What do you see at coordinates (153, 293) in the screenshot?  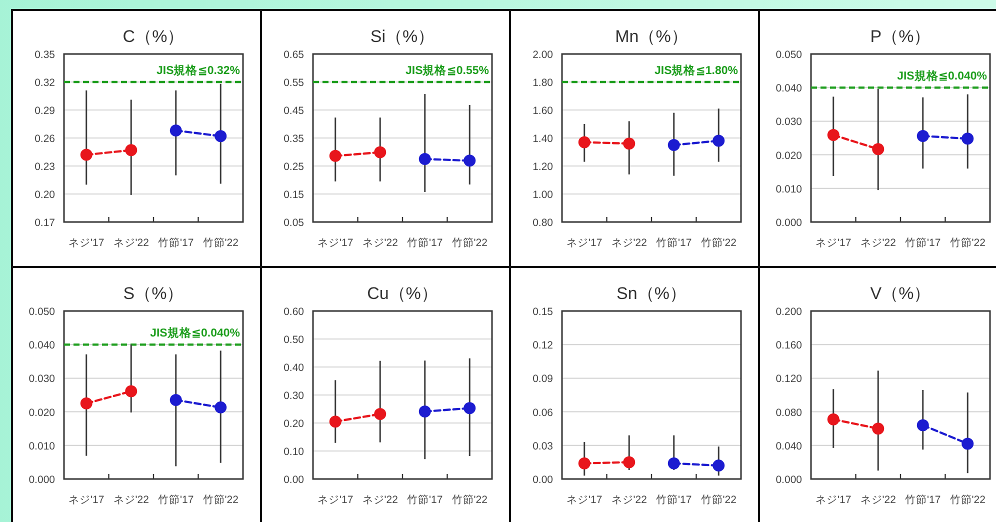 I see `chart-title: S（%）` at bounding box center [153, 293].